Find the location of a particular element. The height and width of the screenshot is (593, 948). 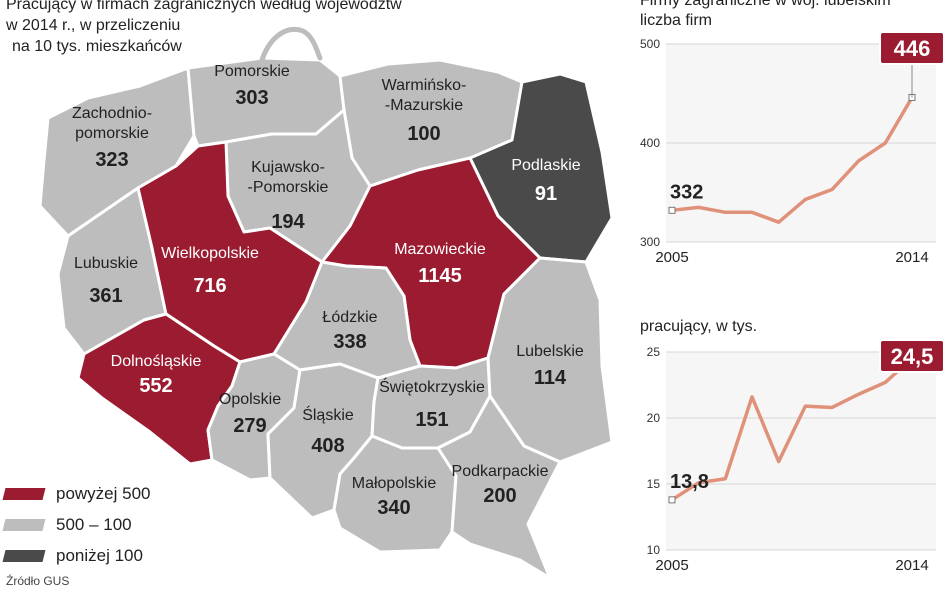

end-value-label: 446 is located at coordinates (912, 48).